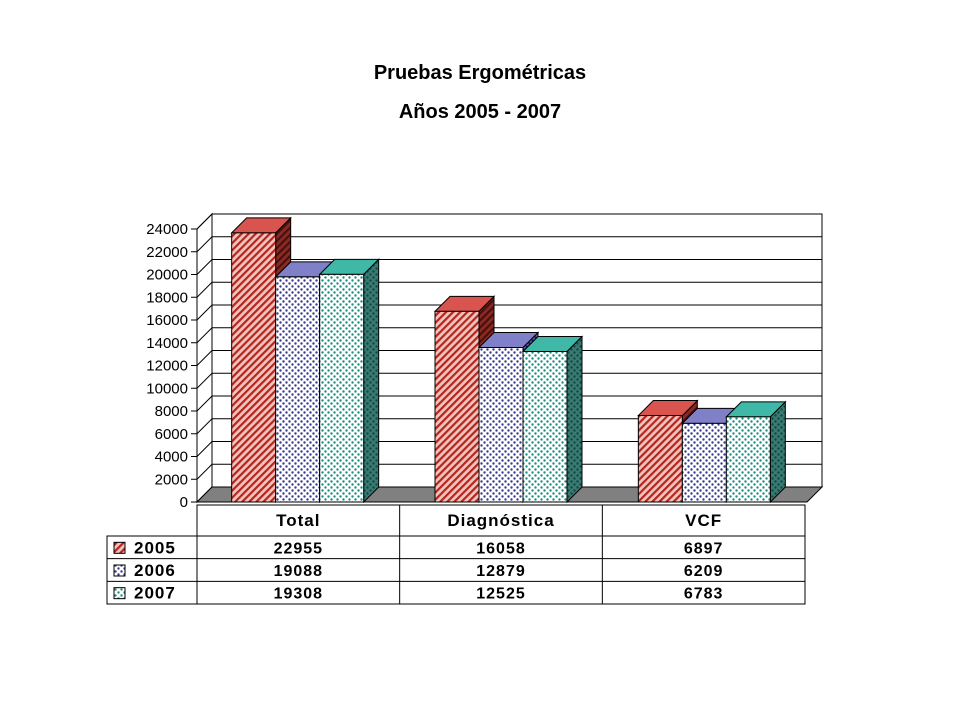 The height and width of the screenshot is (720, 960). I want to click on table-cell-value: 19088, so click(299, 571).